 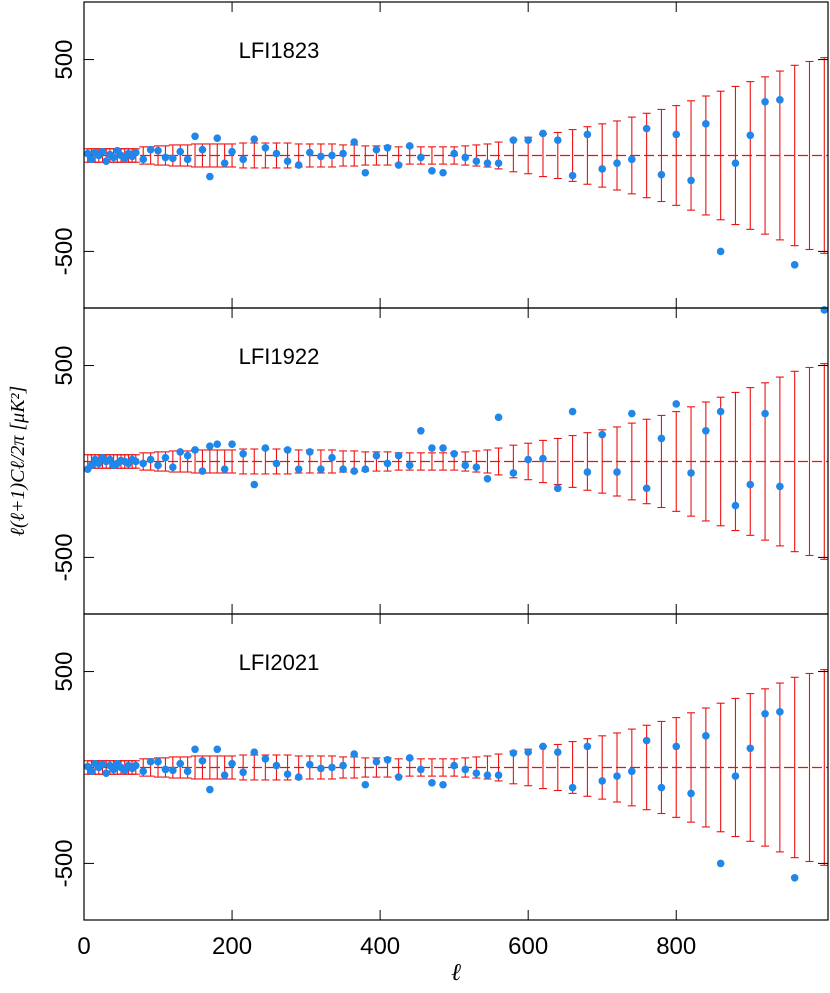 I want to click on y-tick-label: -500, so click(x=64, y=863).